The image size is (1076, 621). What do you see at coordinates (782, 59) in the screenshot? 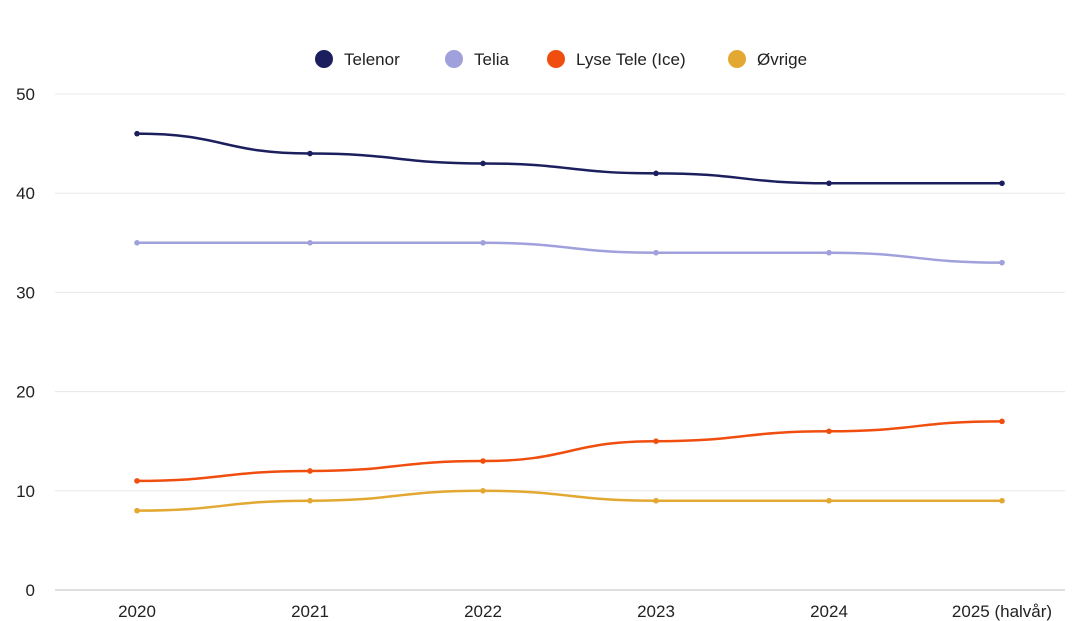
I see `legend-label: Øvrige` at bounding box center [782, 59].